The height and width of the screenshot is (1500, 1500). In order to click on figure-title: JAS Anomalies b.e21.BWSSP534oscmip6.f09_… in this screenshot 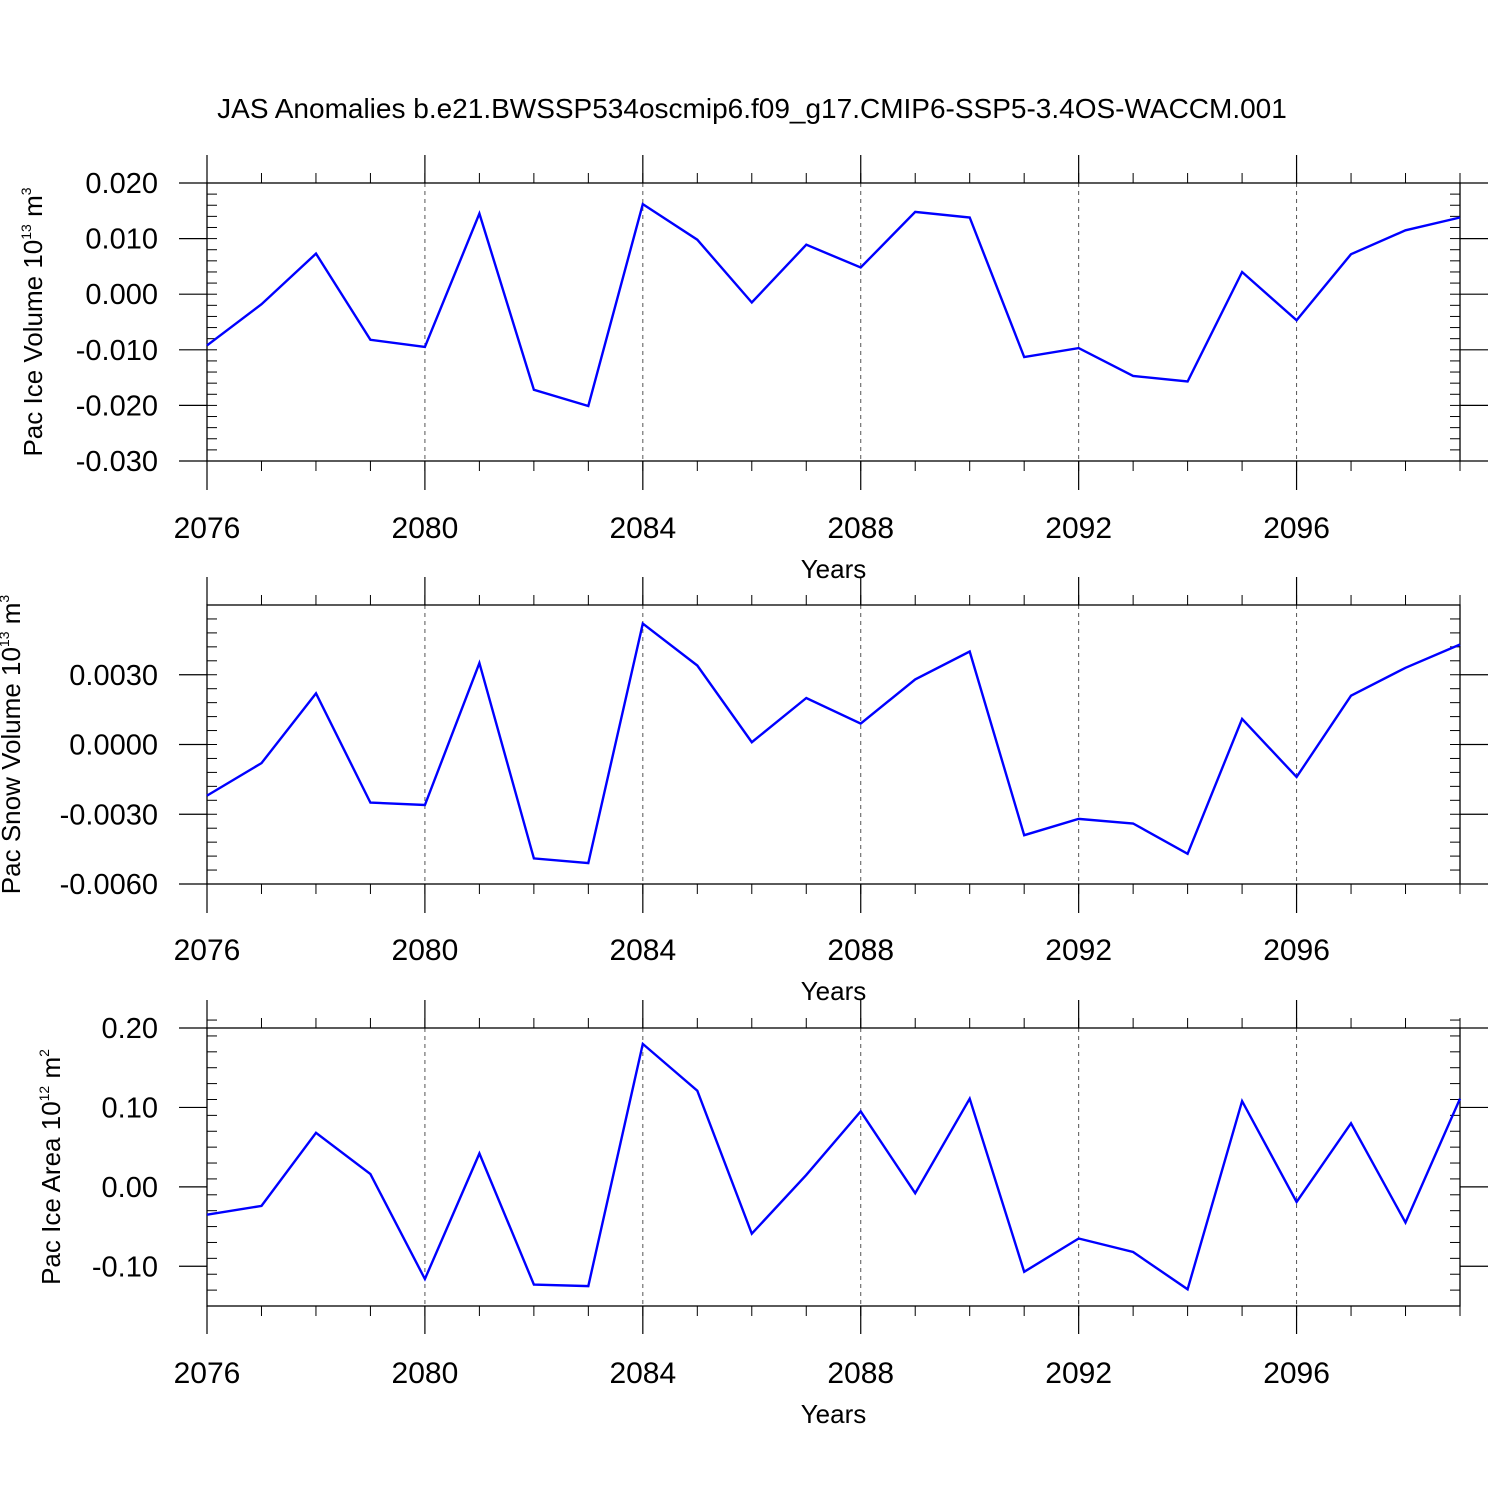, I will do `click(752, 108)`.